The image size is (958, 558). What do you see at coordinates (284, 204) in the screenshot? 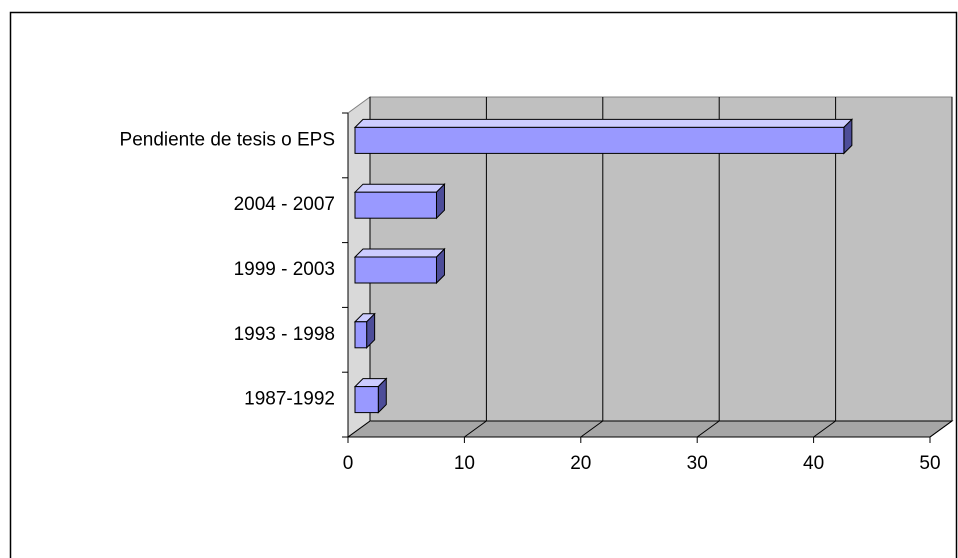
I see `y-tick-label: 2004 - 2007` at bounding box center [284, 204].